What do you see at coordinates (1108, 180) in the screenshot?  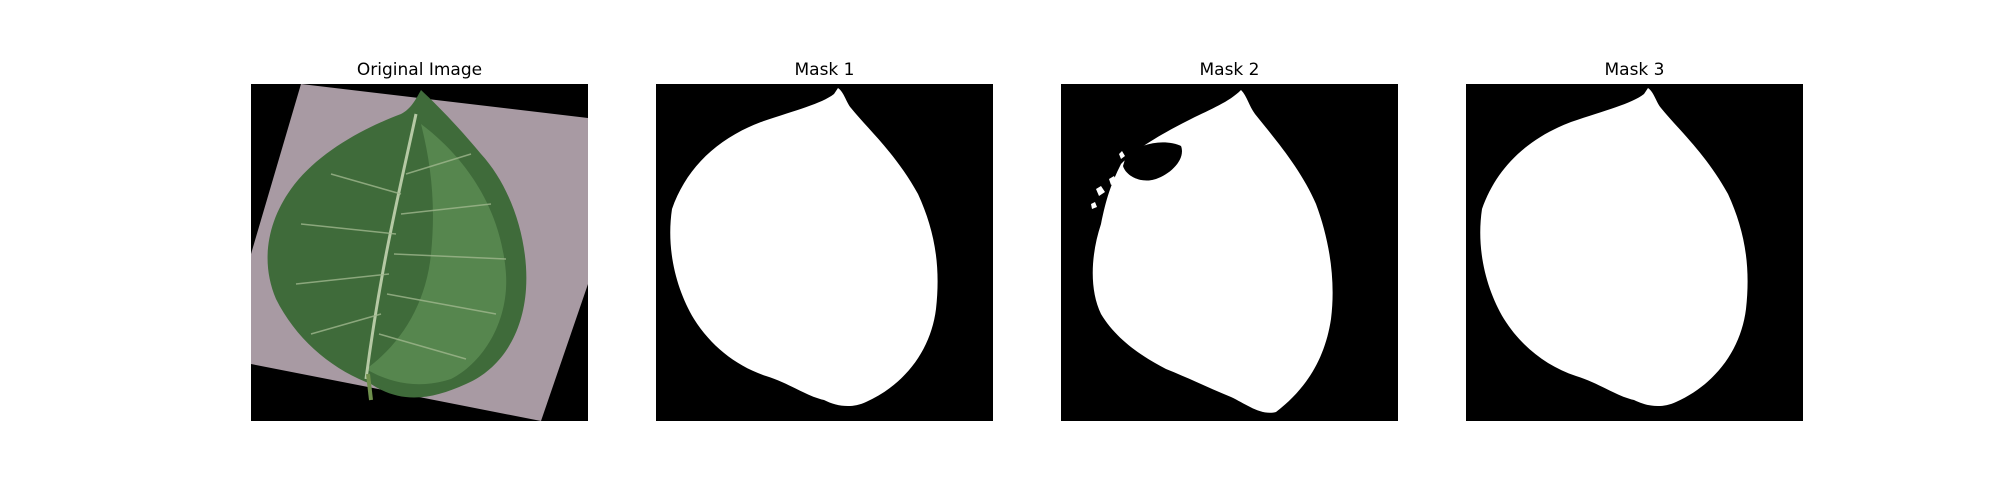 I see `mask-2-noise` at bounding box center [1108, 180].